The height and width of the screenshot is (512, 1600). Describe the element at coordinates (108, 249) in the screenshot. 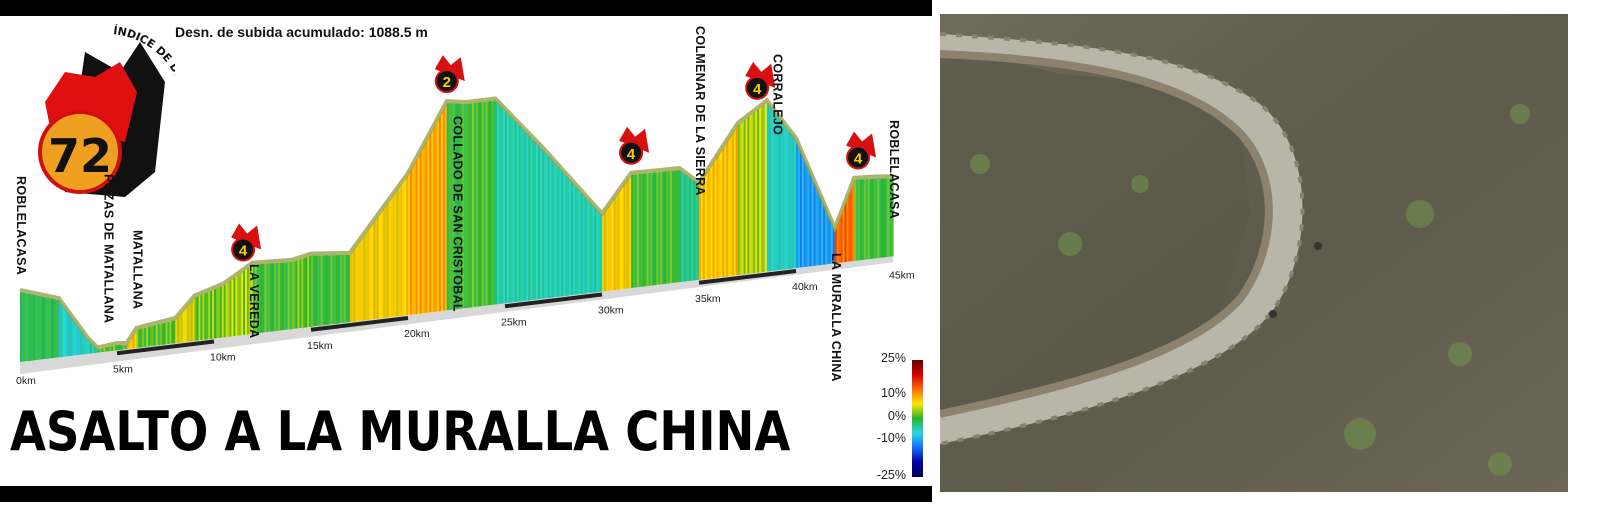

I see `place-label: POZAS DE MATALLANA` at that location.